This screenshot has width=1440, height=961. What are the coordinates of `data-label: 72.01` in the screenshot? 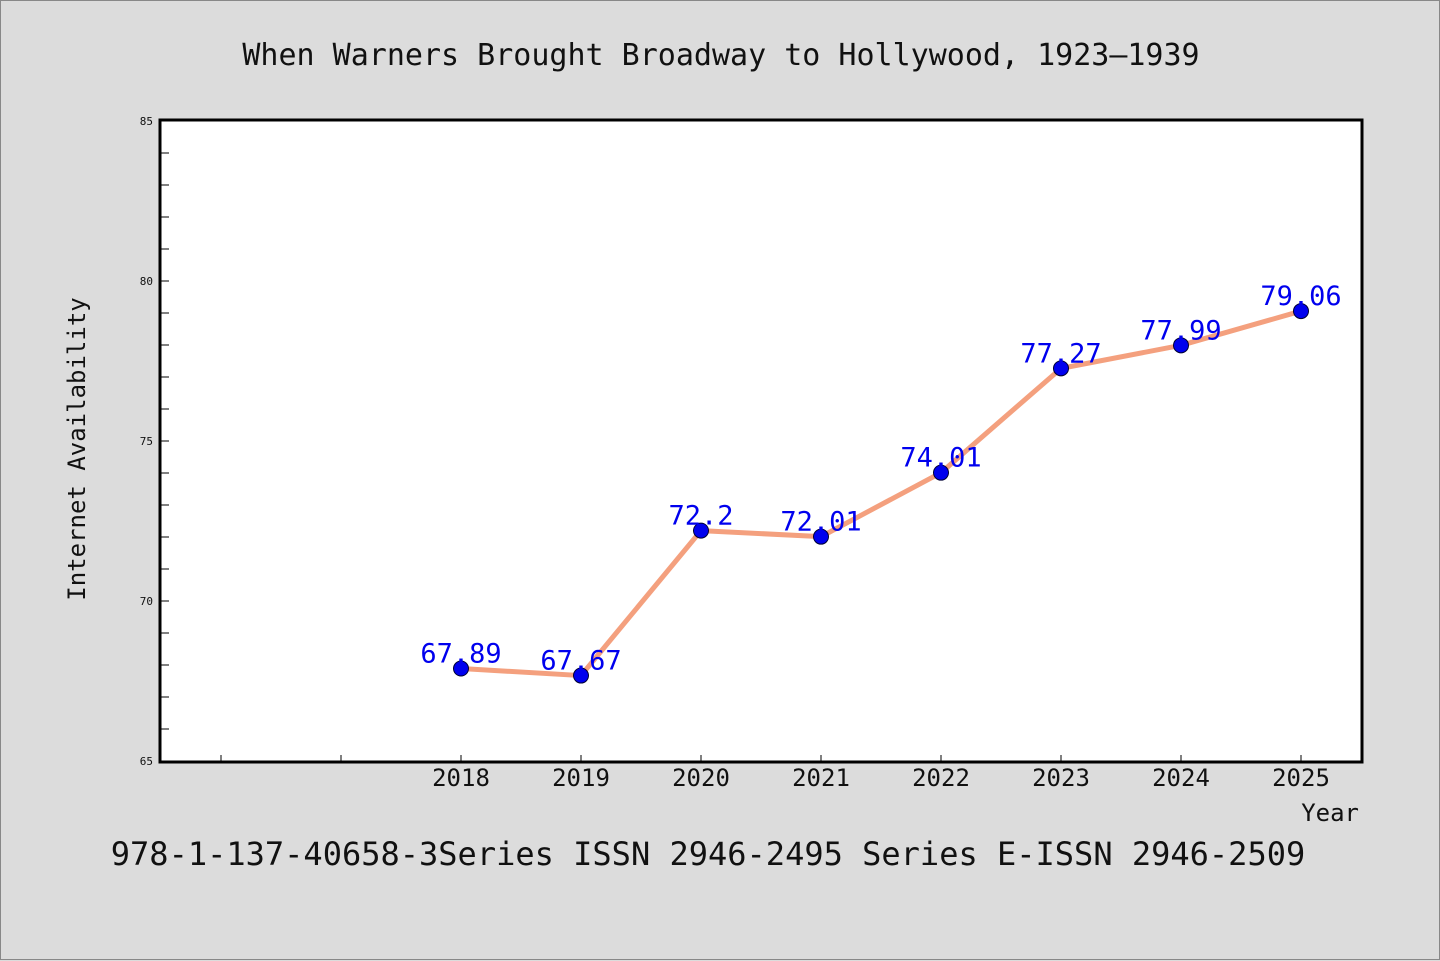 It's located at (820, 522).